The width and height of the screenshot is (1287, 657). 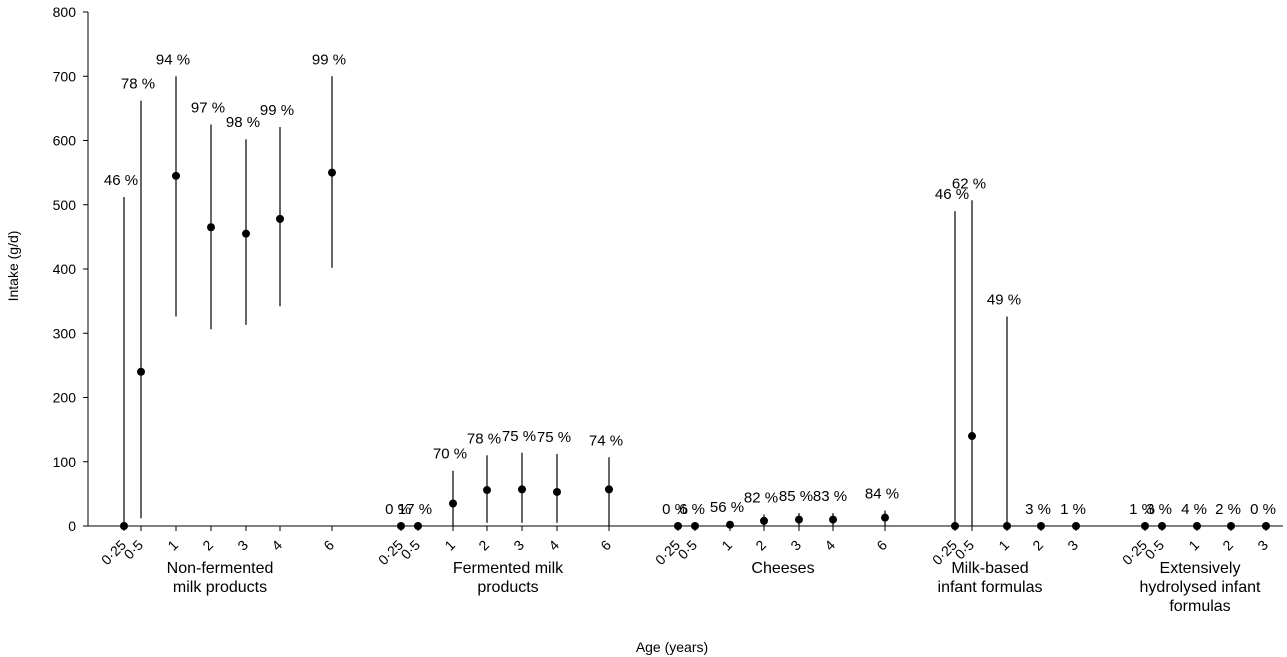 I want to click on group-label-line: Non-fermented, so click(x=220, y=568).